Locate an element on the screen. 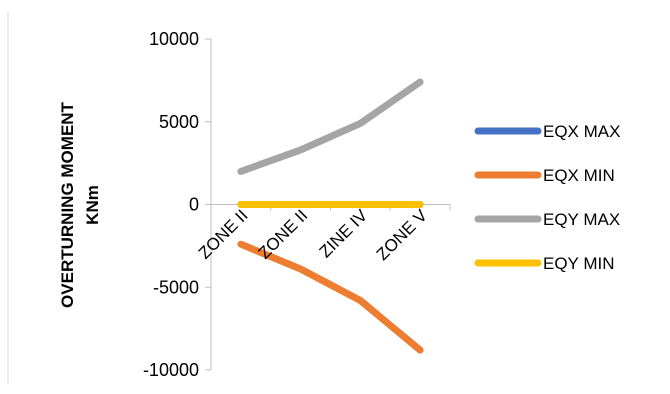 This screenshot has height=394, width=670. y-axis-title: OVERTURNING MOMENT is located at coordinates (67, 204).